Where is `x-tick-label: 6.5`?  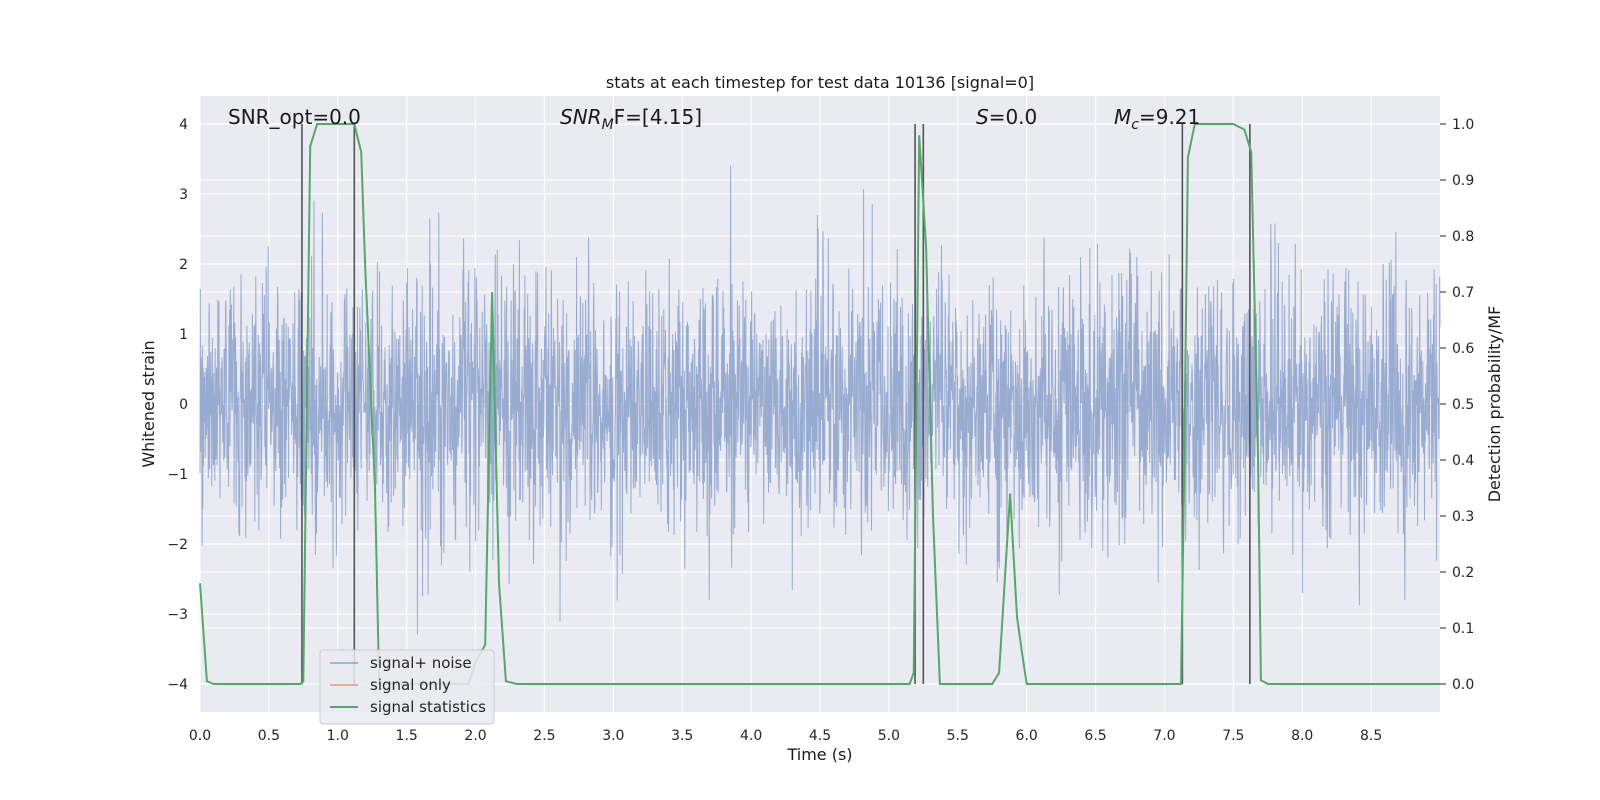
x-tick-label: 6.5 is located at coordinates (1095, 736).